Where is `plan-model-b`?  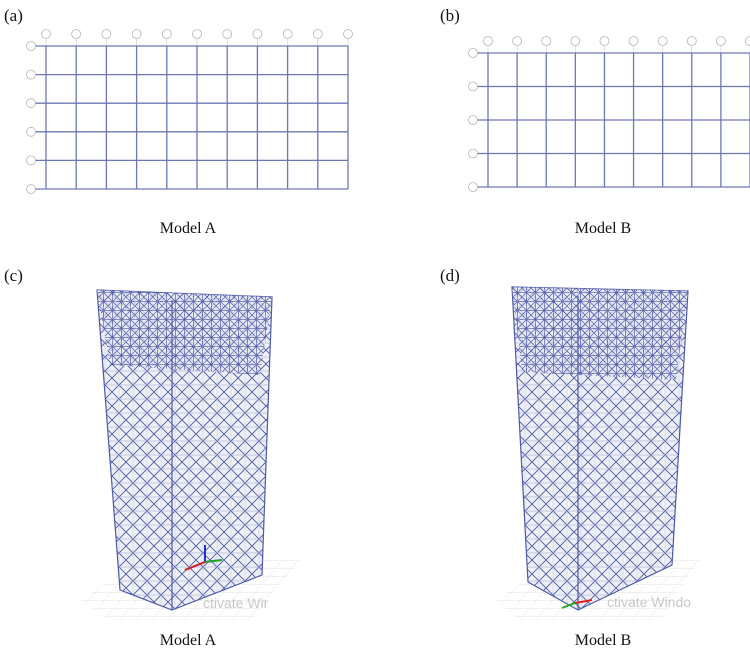 plan-model-b is located at coordinates (609, 114).